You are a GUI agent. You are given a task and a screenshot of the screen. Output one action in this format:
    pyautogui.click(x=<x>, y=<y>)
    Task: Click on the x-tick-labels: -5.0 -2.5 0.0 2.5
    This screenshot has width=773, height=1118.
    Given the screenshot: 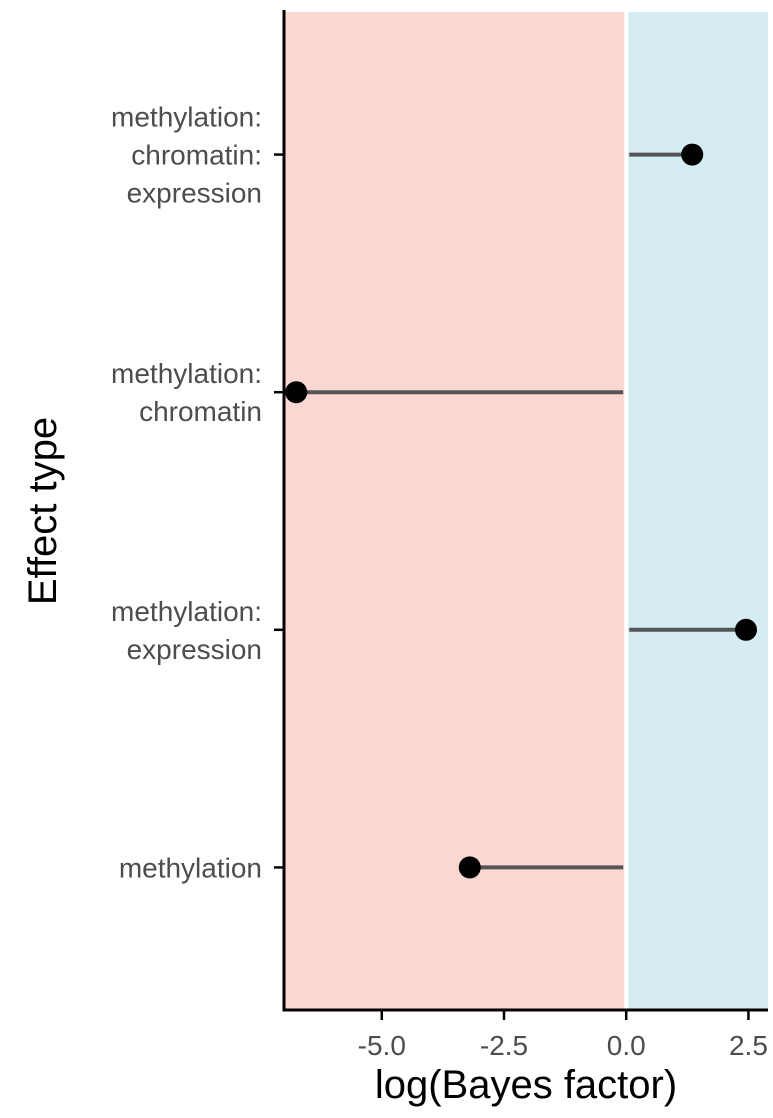 What is the action you would take?
    pyautogui.click(x=563, y=1045)
    